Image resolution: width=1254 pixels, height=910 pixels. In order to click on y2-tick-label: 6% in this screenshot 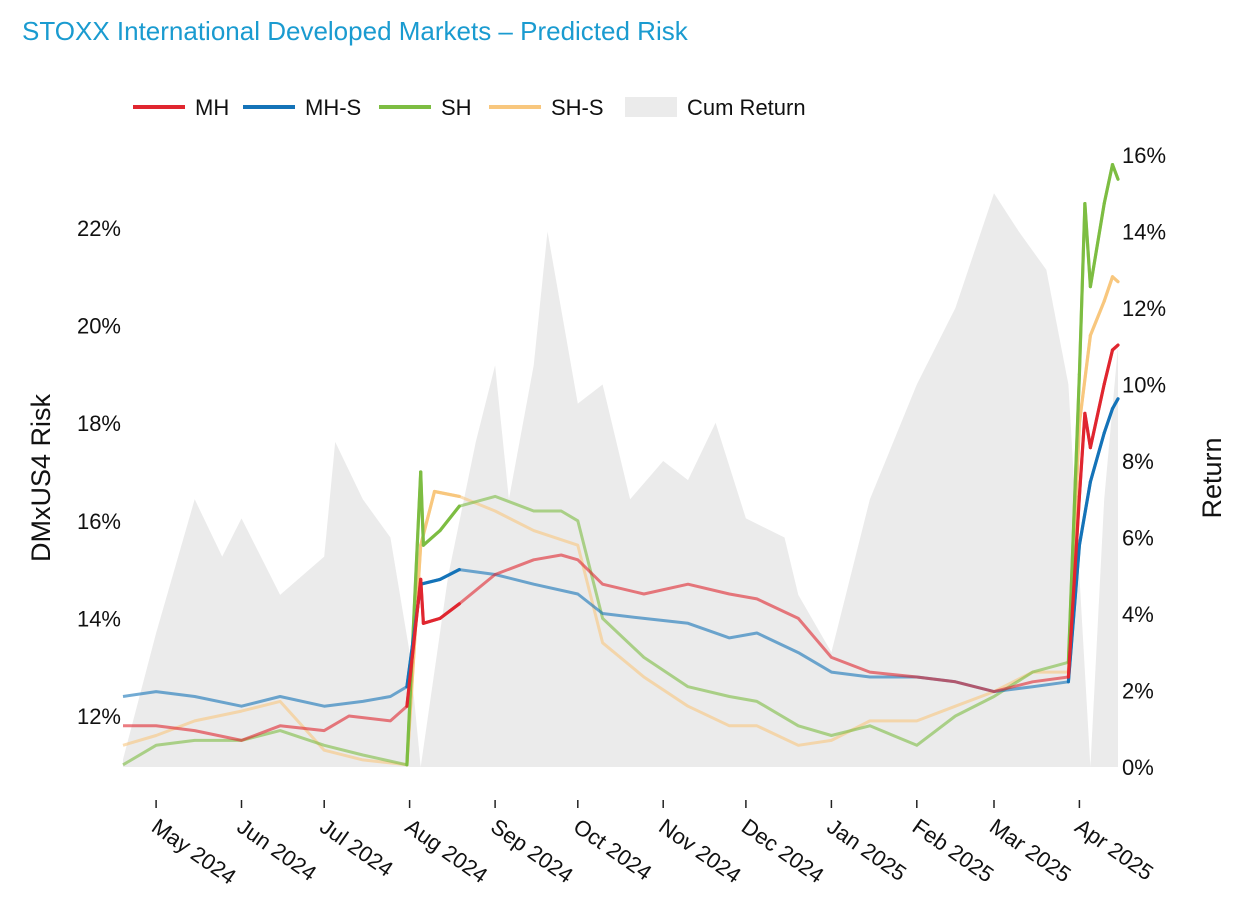, I will do `click(1138, 538)`.